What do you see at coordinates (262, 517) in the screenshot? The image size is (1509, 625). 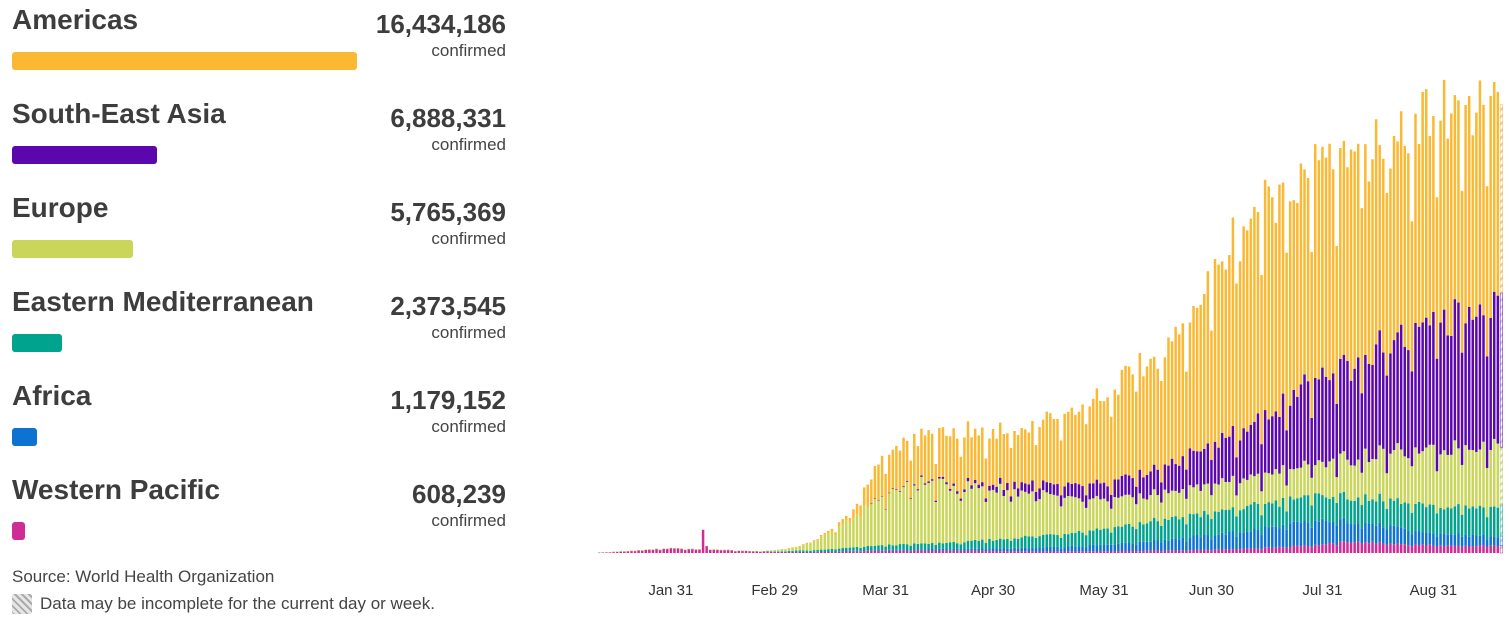 I see `legend-item-western-pacific: Western Pacific 608,239 confirmed` at bounding box center [262, 517].